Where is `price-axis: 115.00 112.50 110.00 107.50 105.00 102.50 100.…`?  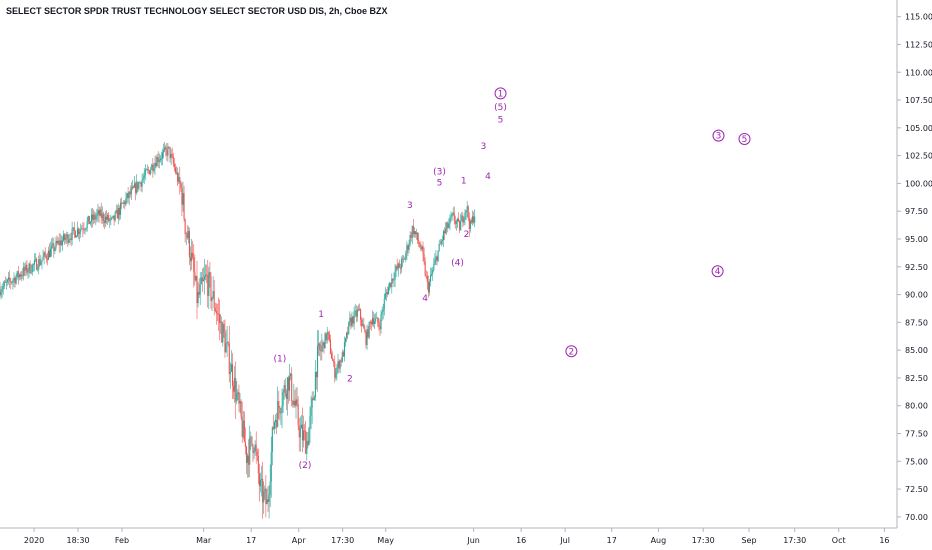
price-axis: 115.00 112.50 110.00 107.50 105.00 102.50 100.… is located at coordinates (914, 267).